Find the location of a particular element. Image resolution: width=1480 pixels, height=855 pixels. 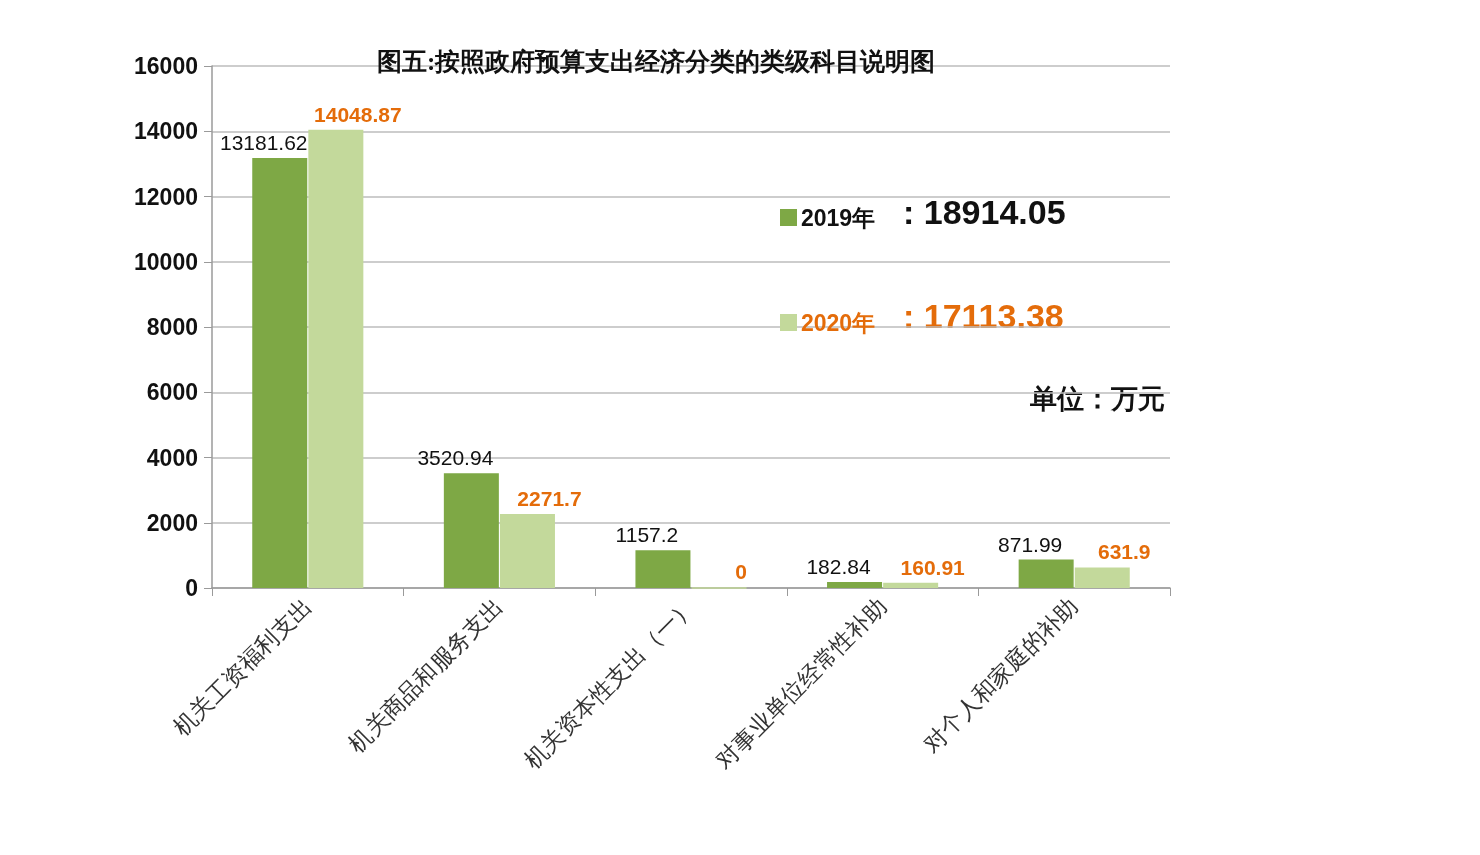

data-label: 14048.87 is located at coordinates (358, 114).